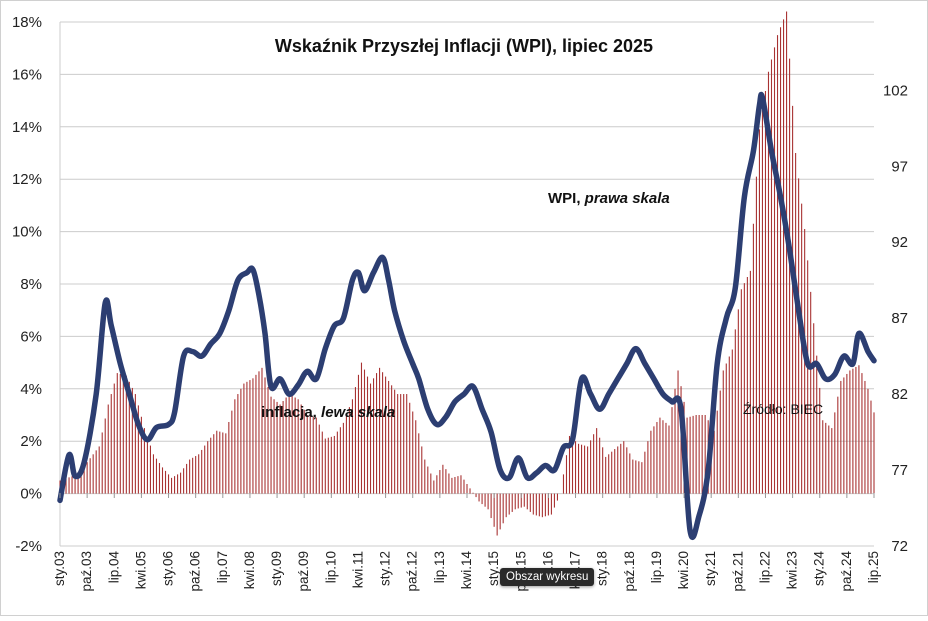  I want to click on left-tick-label: 4%, so click(31, 389).